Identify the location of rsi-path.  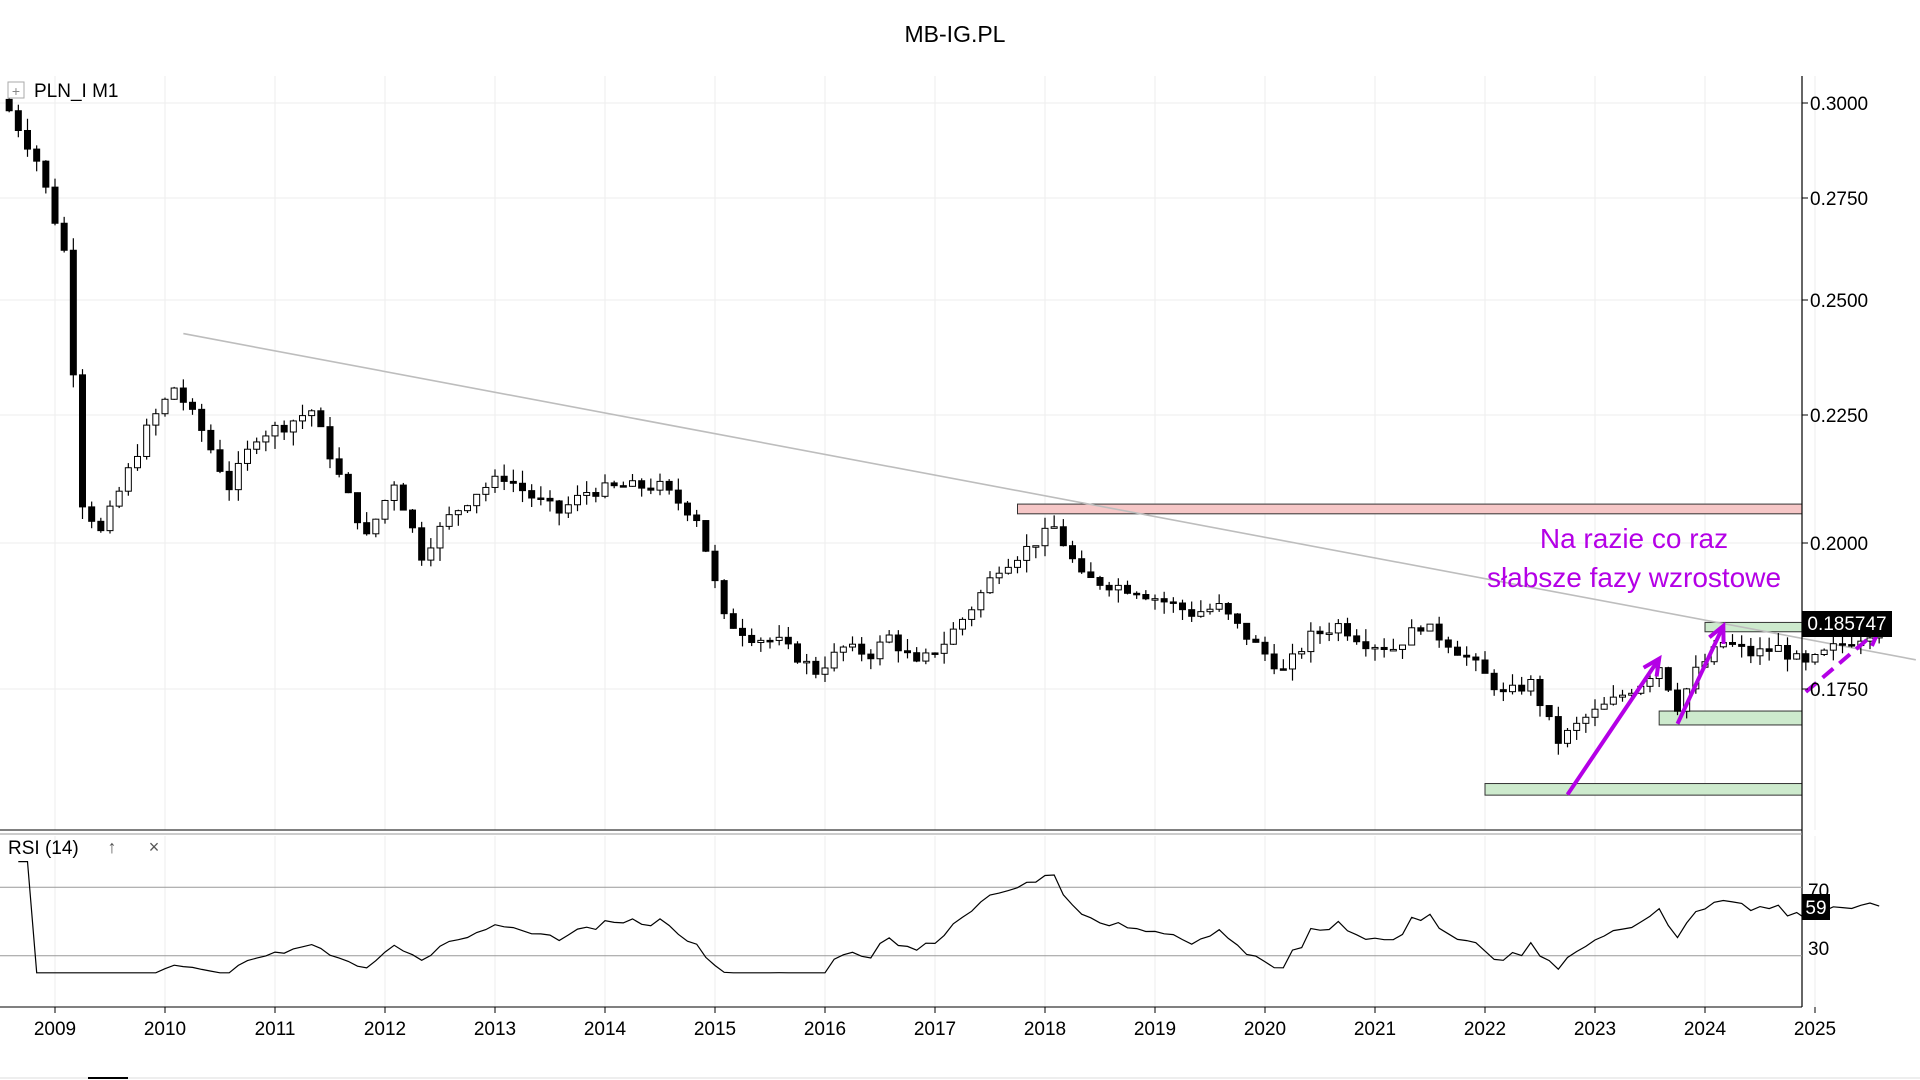
(949, 917).